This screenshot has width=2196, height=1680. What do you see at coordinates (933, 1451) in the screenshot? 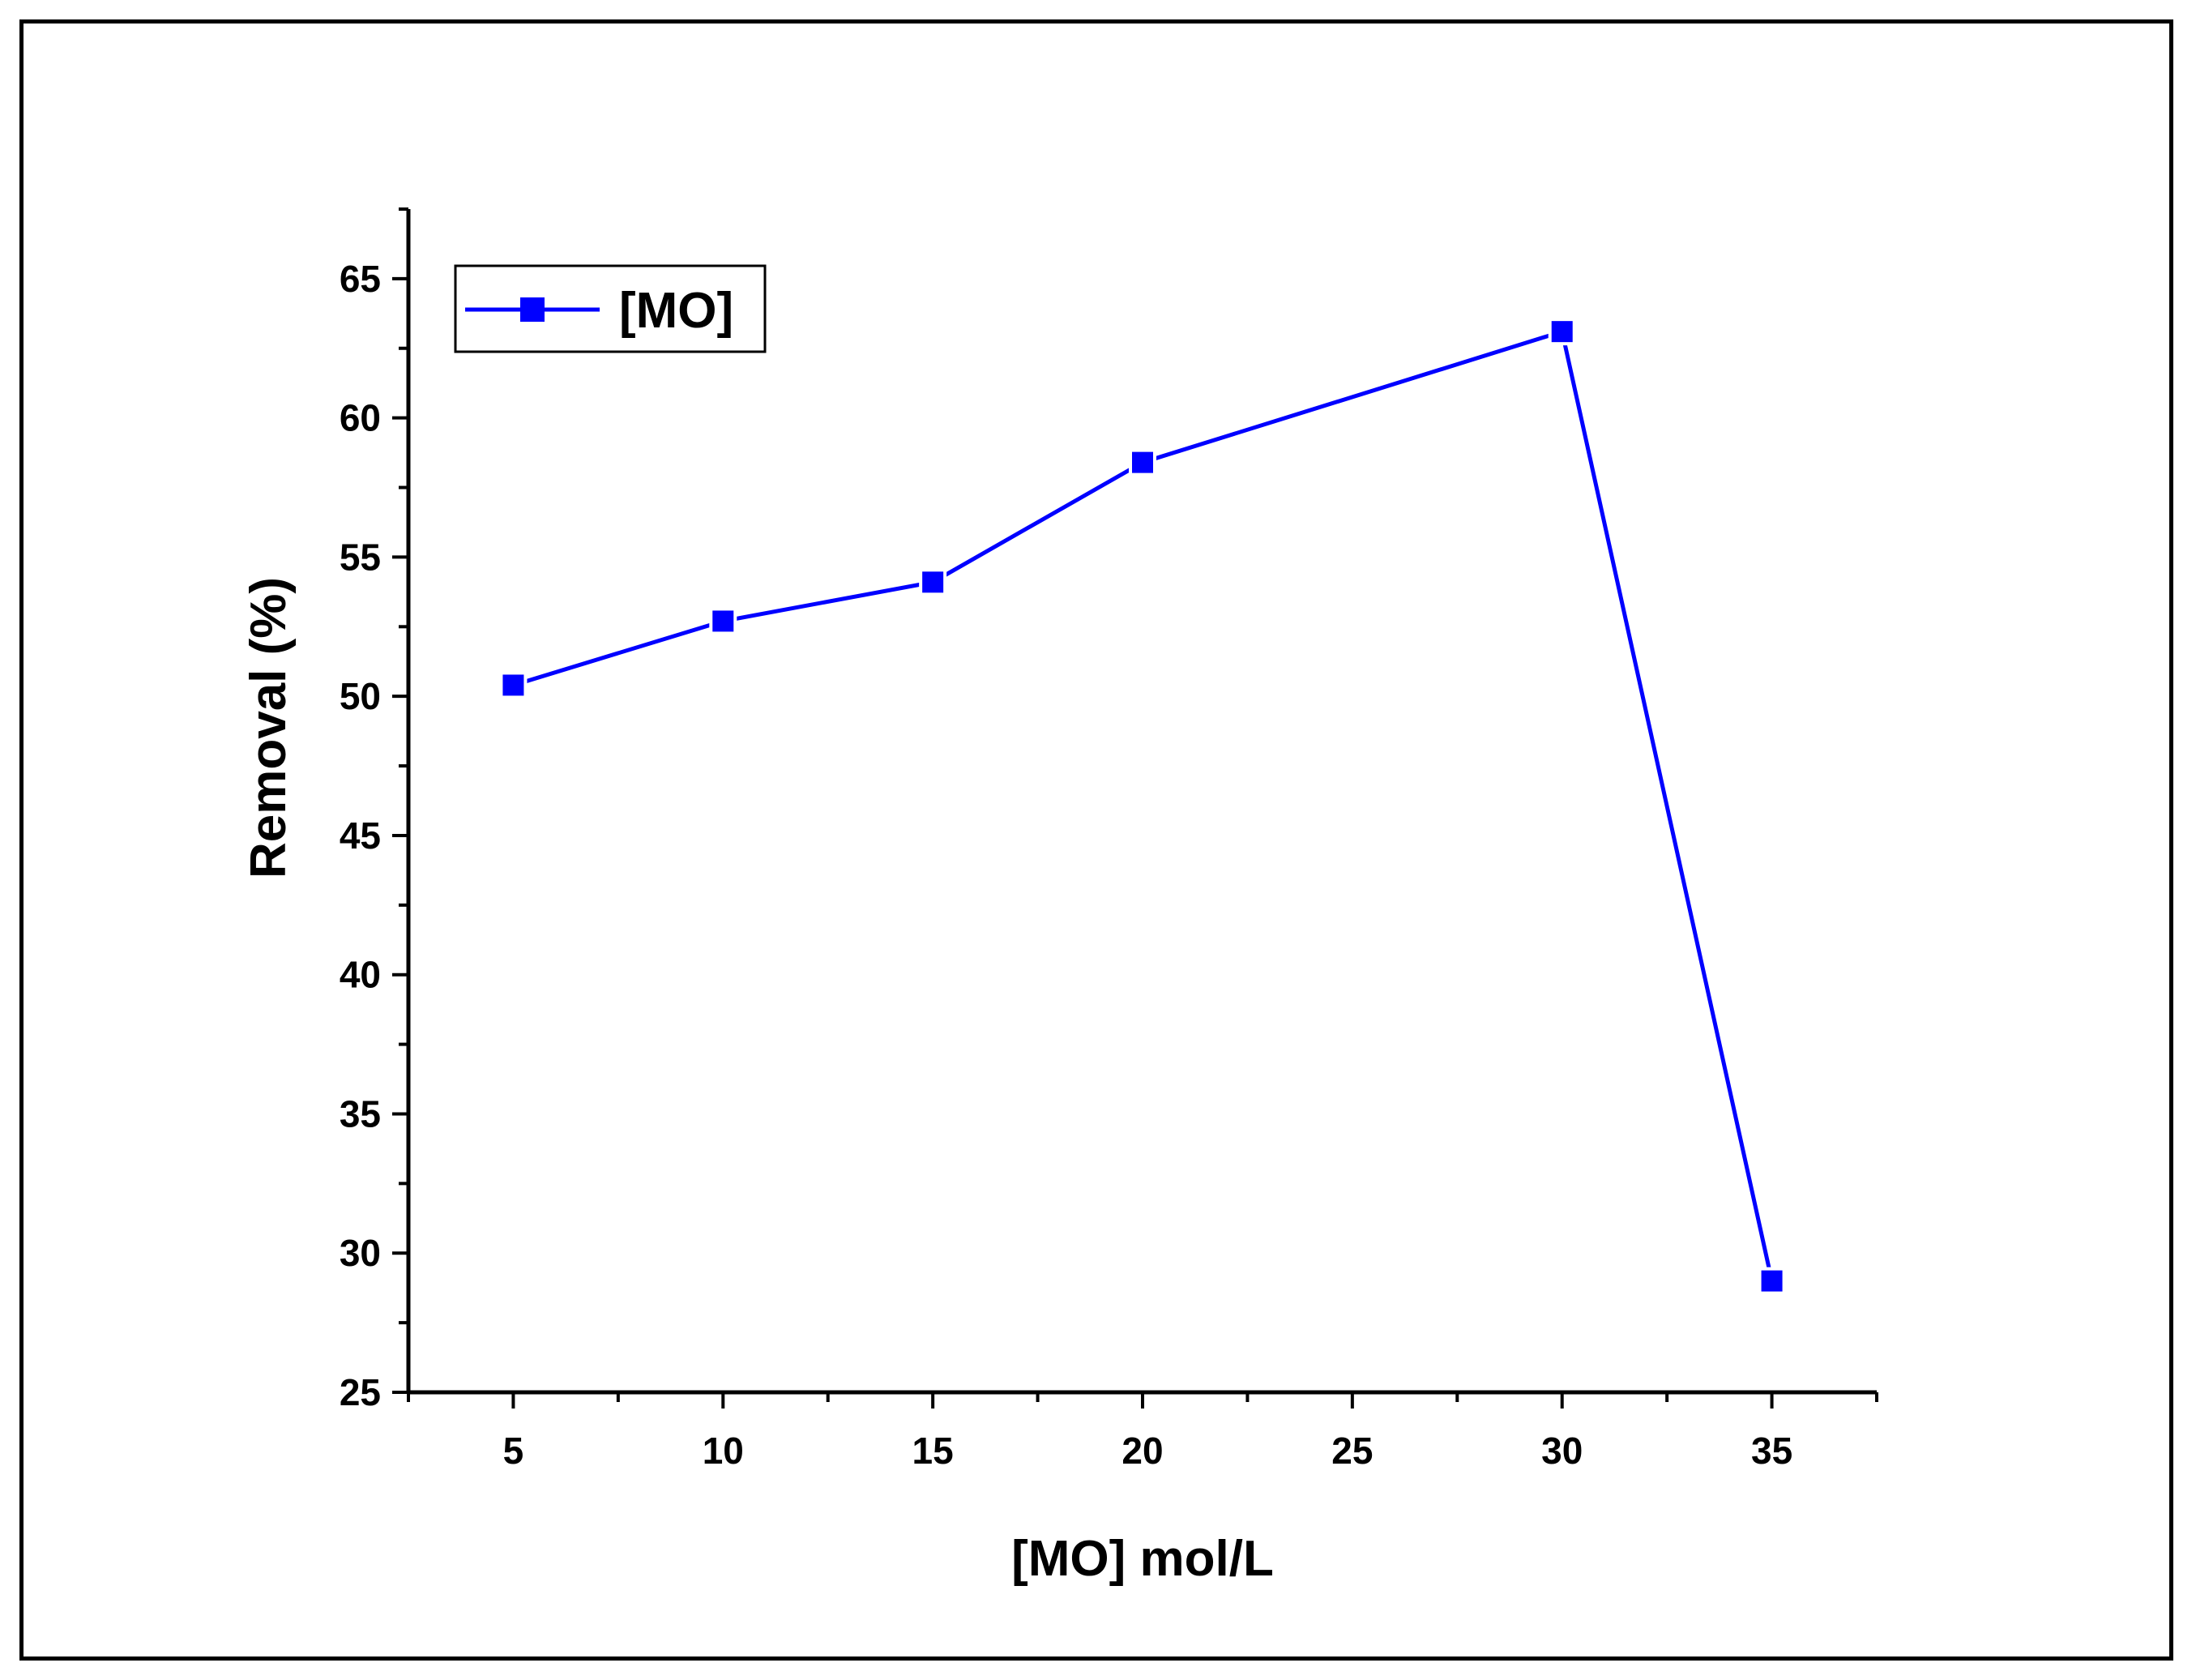
I see `x-tick-label: 15` at bounding box center [933, 1451].